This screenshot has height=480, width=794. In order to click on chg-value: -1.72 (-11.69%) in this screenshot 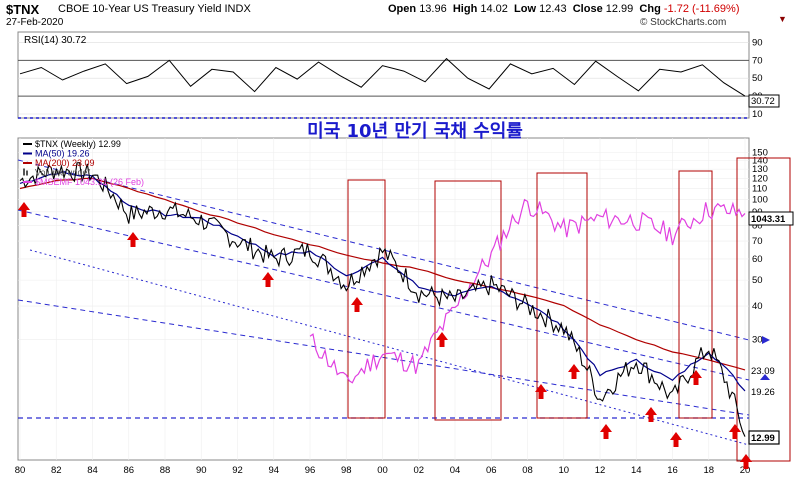, I will do `click(701, 9)`.